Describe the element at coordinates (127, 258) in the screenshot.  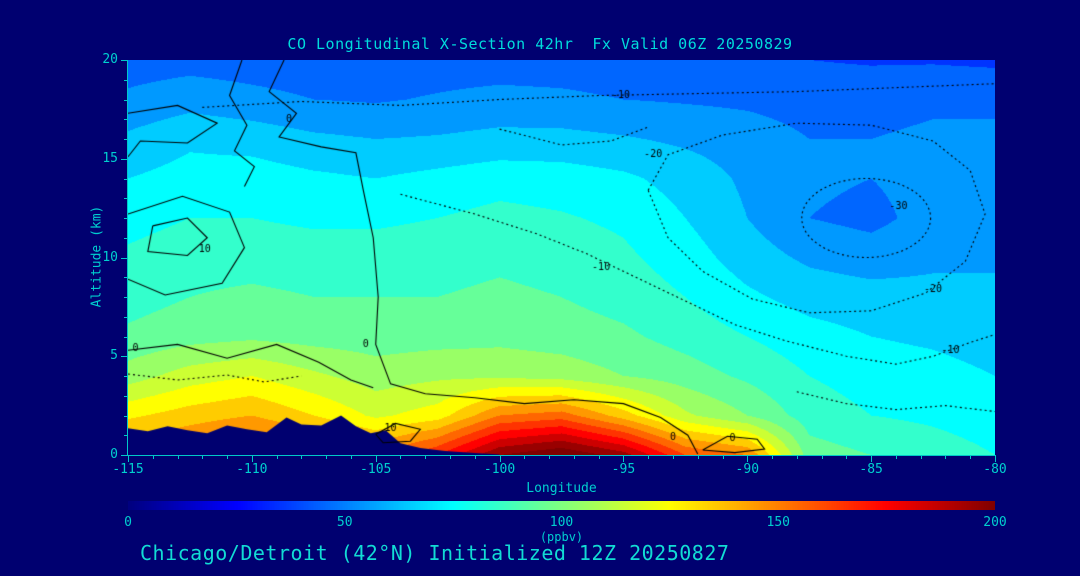
I see `y-axis-line` at that location.